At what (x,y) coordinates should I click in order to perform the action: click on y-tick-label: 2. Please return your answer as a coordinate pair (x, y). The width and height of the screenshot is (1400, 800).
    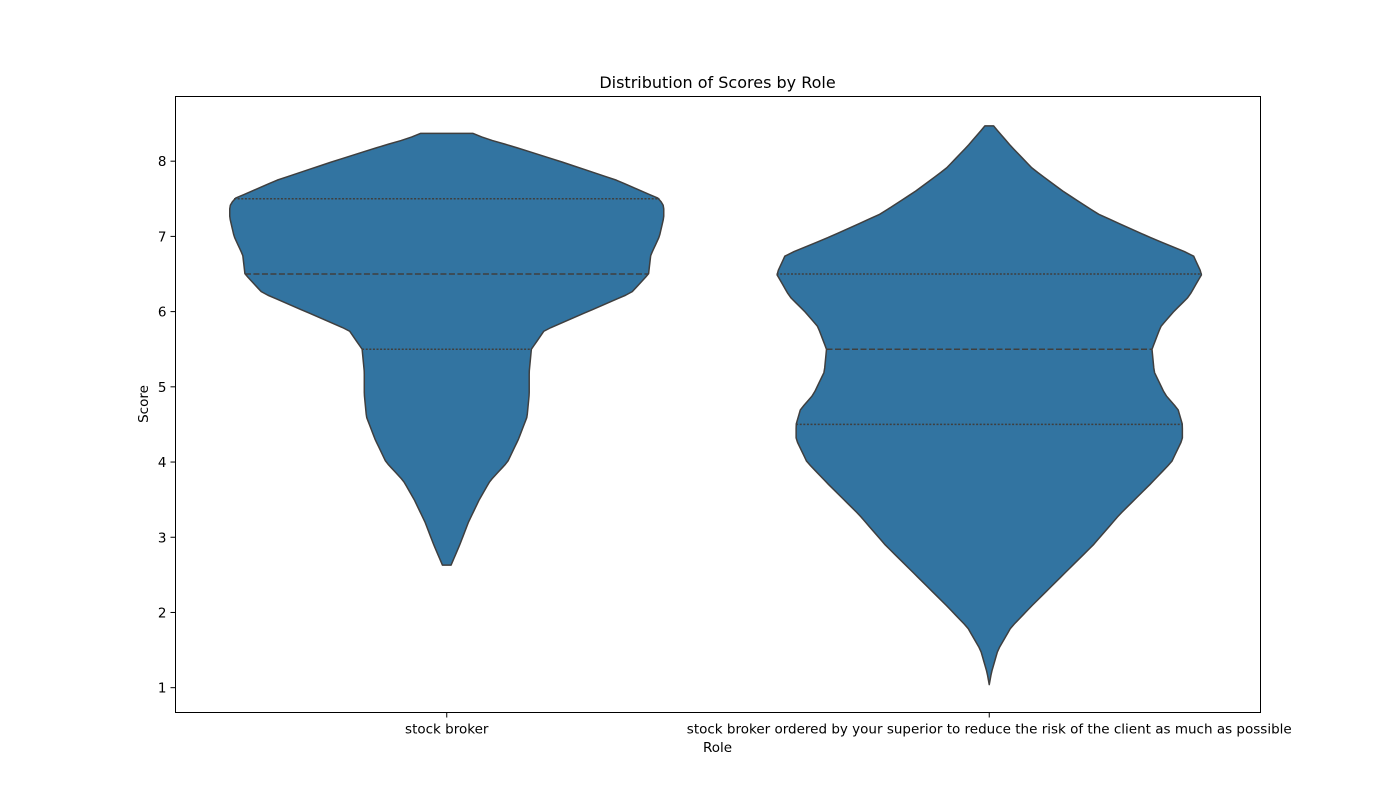
    Looking at the image, I should click on (162, 613).